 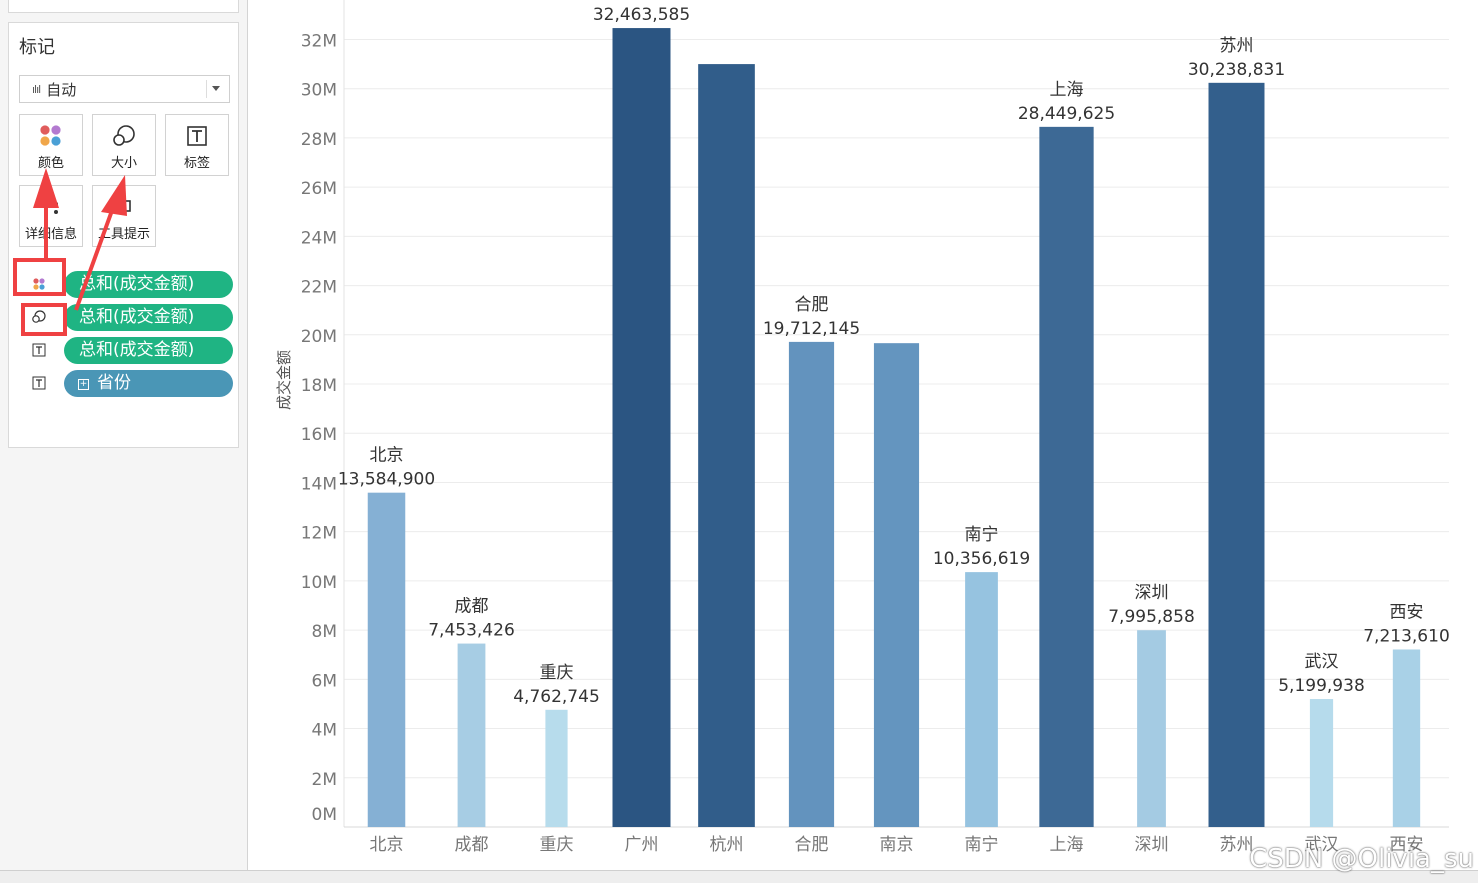 I want to click on expand-plus-icon: +, so click(x=83, y=384).